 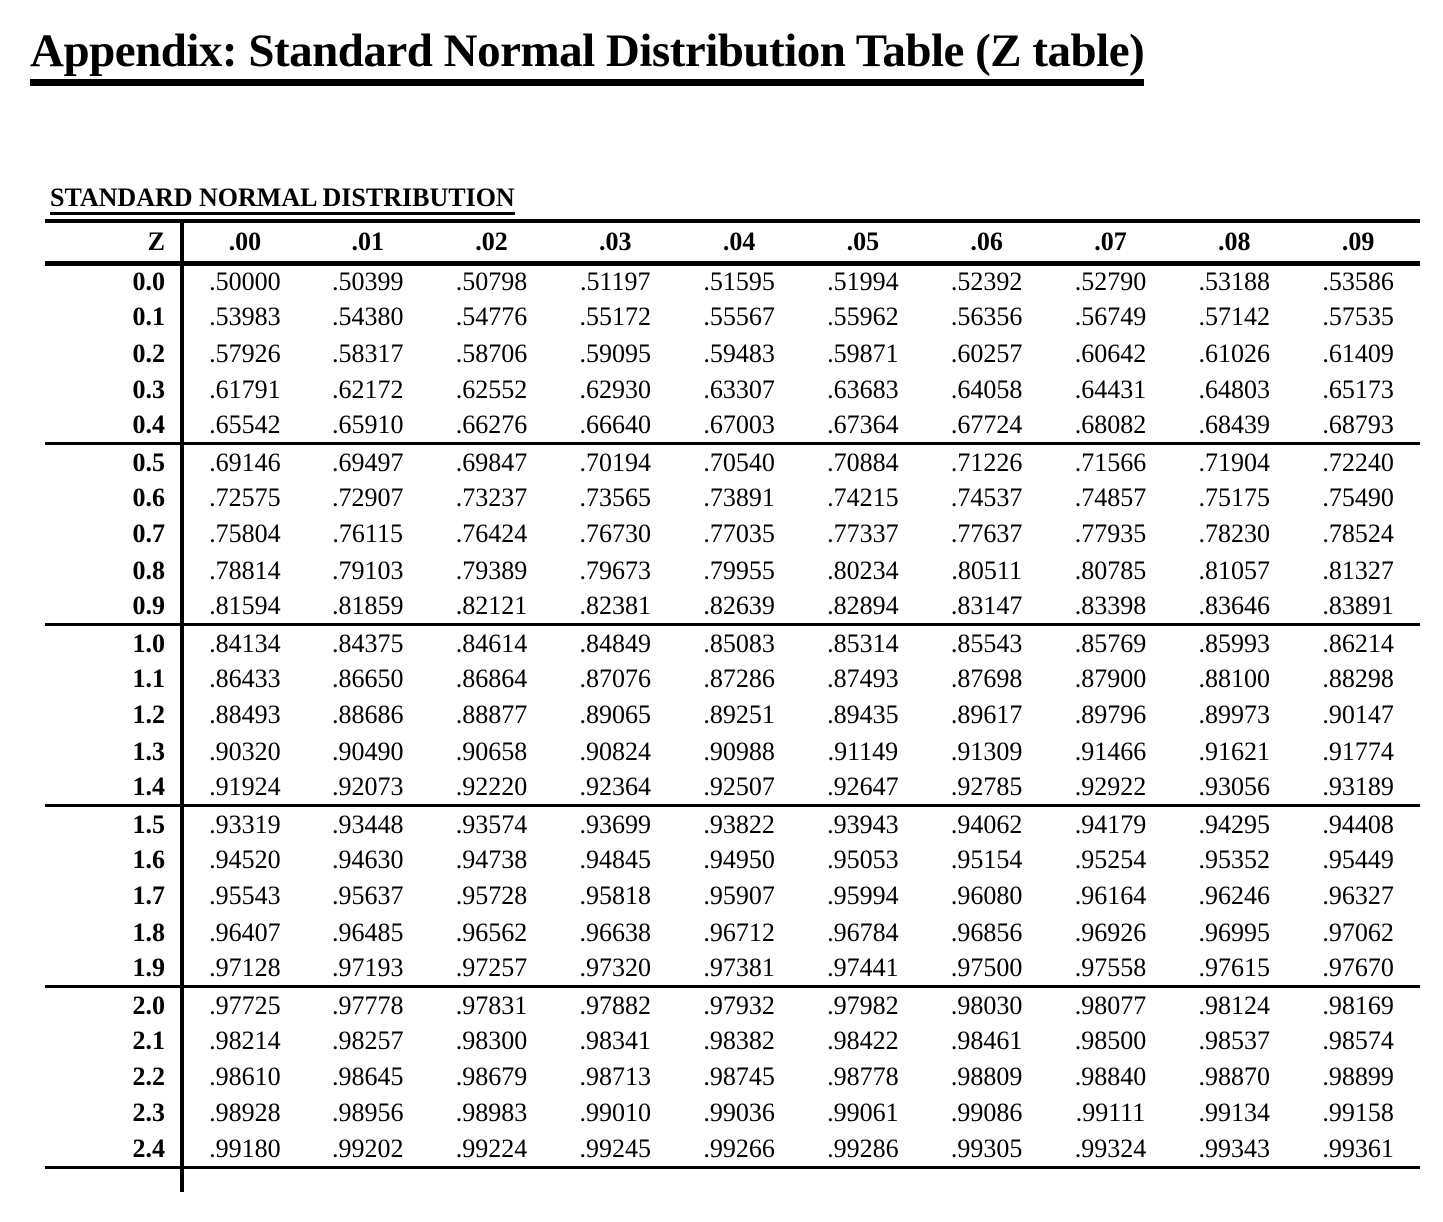 What do you see at coordinates (114, 353) in the screenshot?
I see `z-label: 0.2` at bounding box center [114, 353].